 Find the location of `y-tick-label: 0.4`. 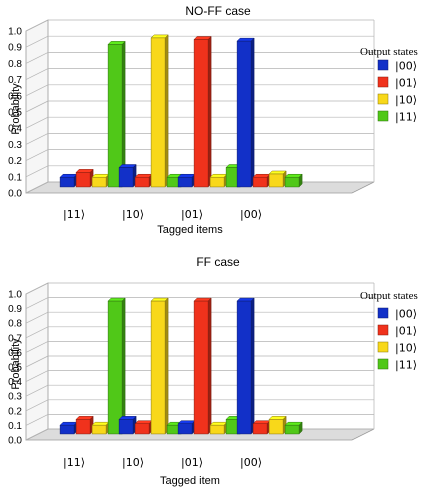

y-tick-label: 0.4 is located at coordinates (15, 129).